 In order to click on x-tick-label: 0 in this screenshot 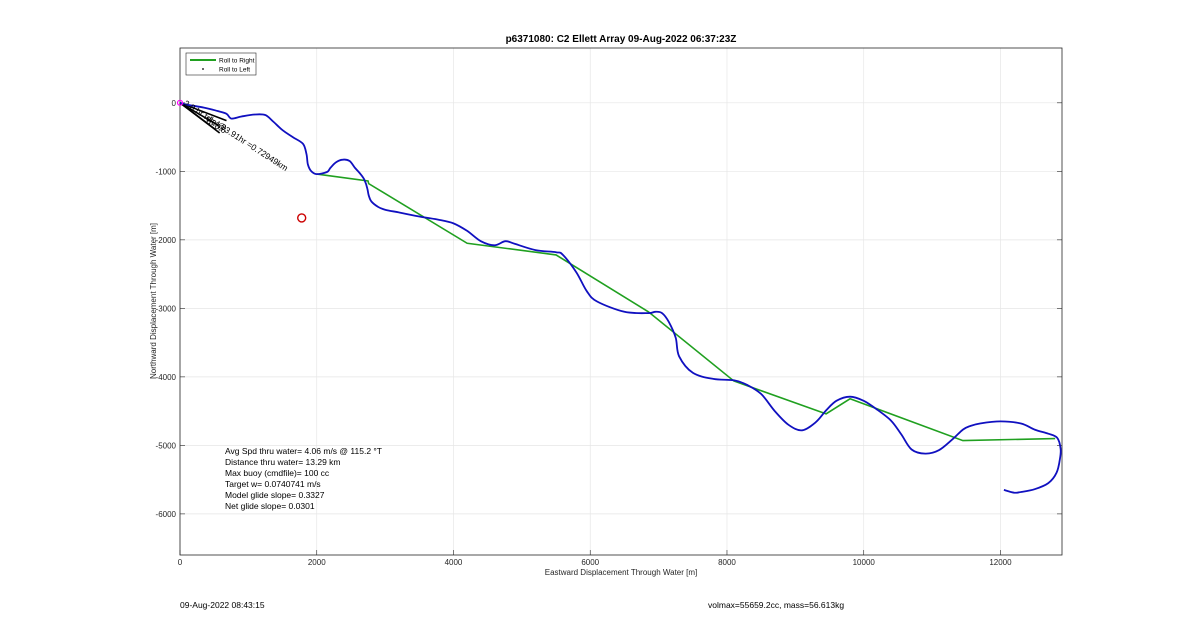, I will do `click(180, 562)`.